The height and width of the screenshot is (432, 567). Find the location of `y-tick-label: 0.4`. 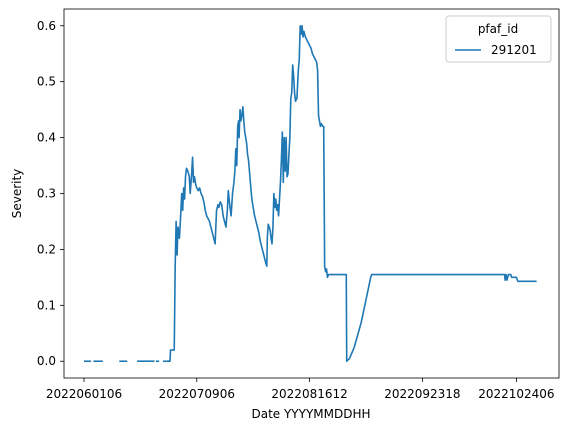

y-tick-label: 0.4 is located at coordinates (46, 138).